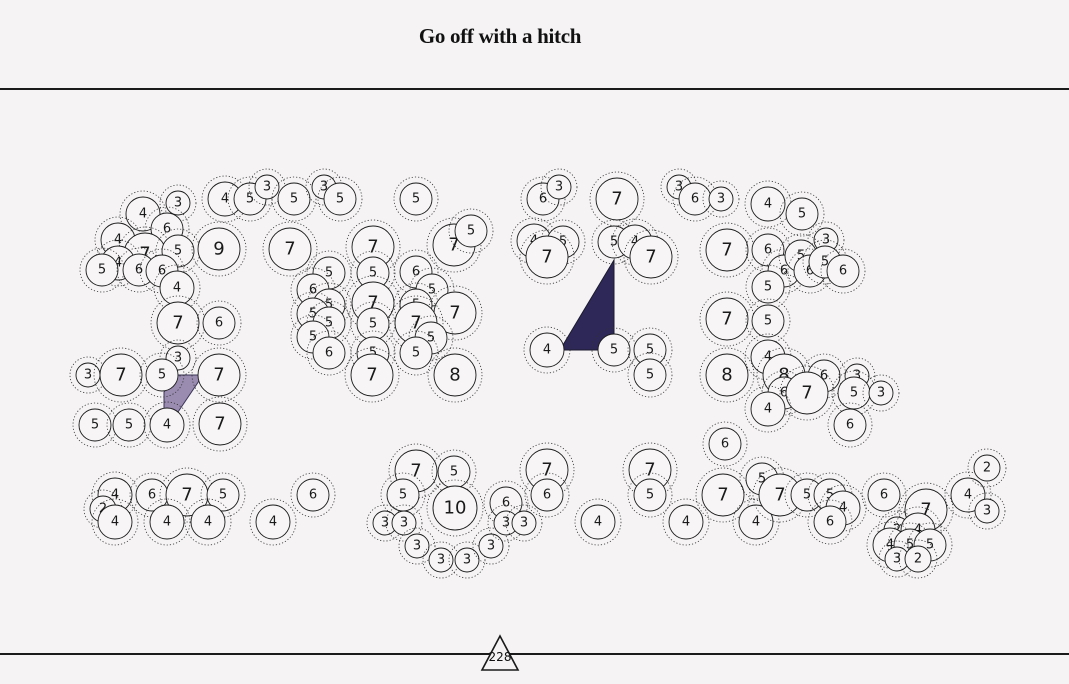 The image size is (1069, 684). What do you see at coordinates (500, 657) in the screenshot?
I see `score-value: 228` at bounding box center [500, 657].